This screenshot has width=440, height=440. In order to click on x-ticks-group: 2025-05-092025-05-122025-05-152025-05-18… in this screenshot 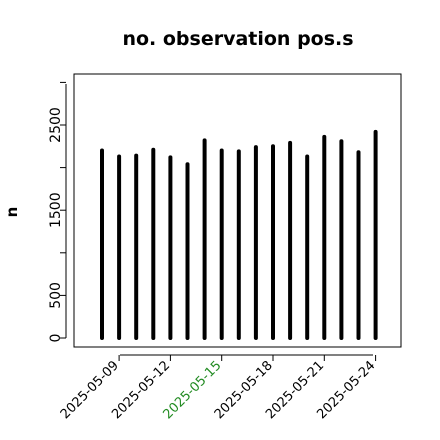, I will do `click(218, 388)`.